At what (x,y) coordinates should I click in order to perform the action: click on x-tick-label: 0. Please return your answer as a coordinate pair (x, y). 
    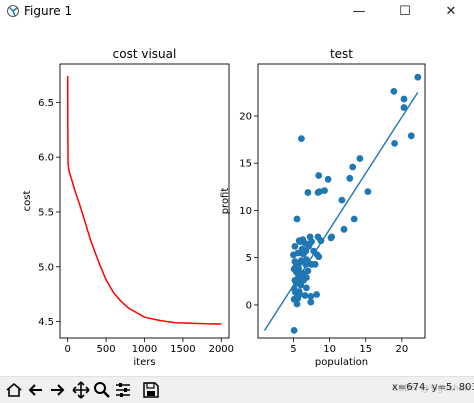
    Looking at the image, I should click on (67, 349).